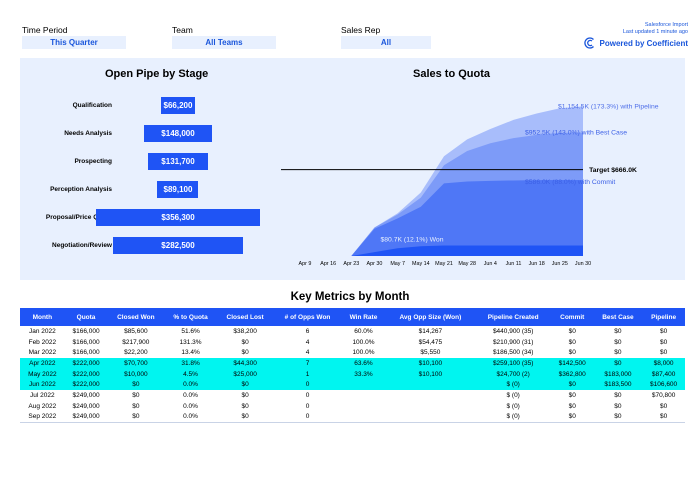 The width and height of the screenshot is (700, 500). What do you see at coordinates (86, 342) in the screenshot?
I see `table-cell: $166,000` at bounding box center [86, 342].